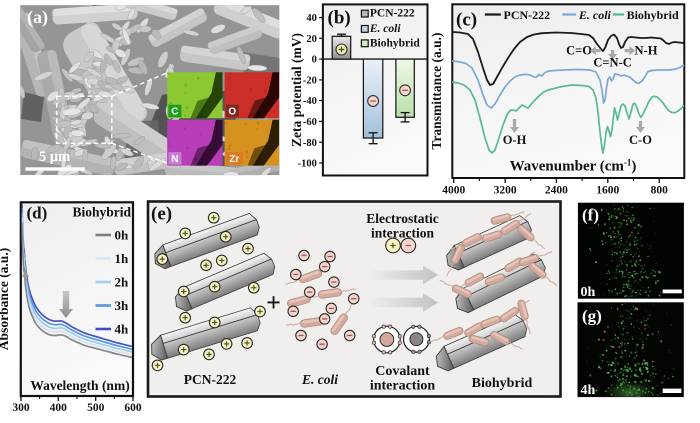 This screenshot has height=423, width=700. I want to click on svg-text: (a), so click(37, 17).